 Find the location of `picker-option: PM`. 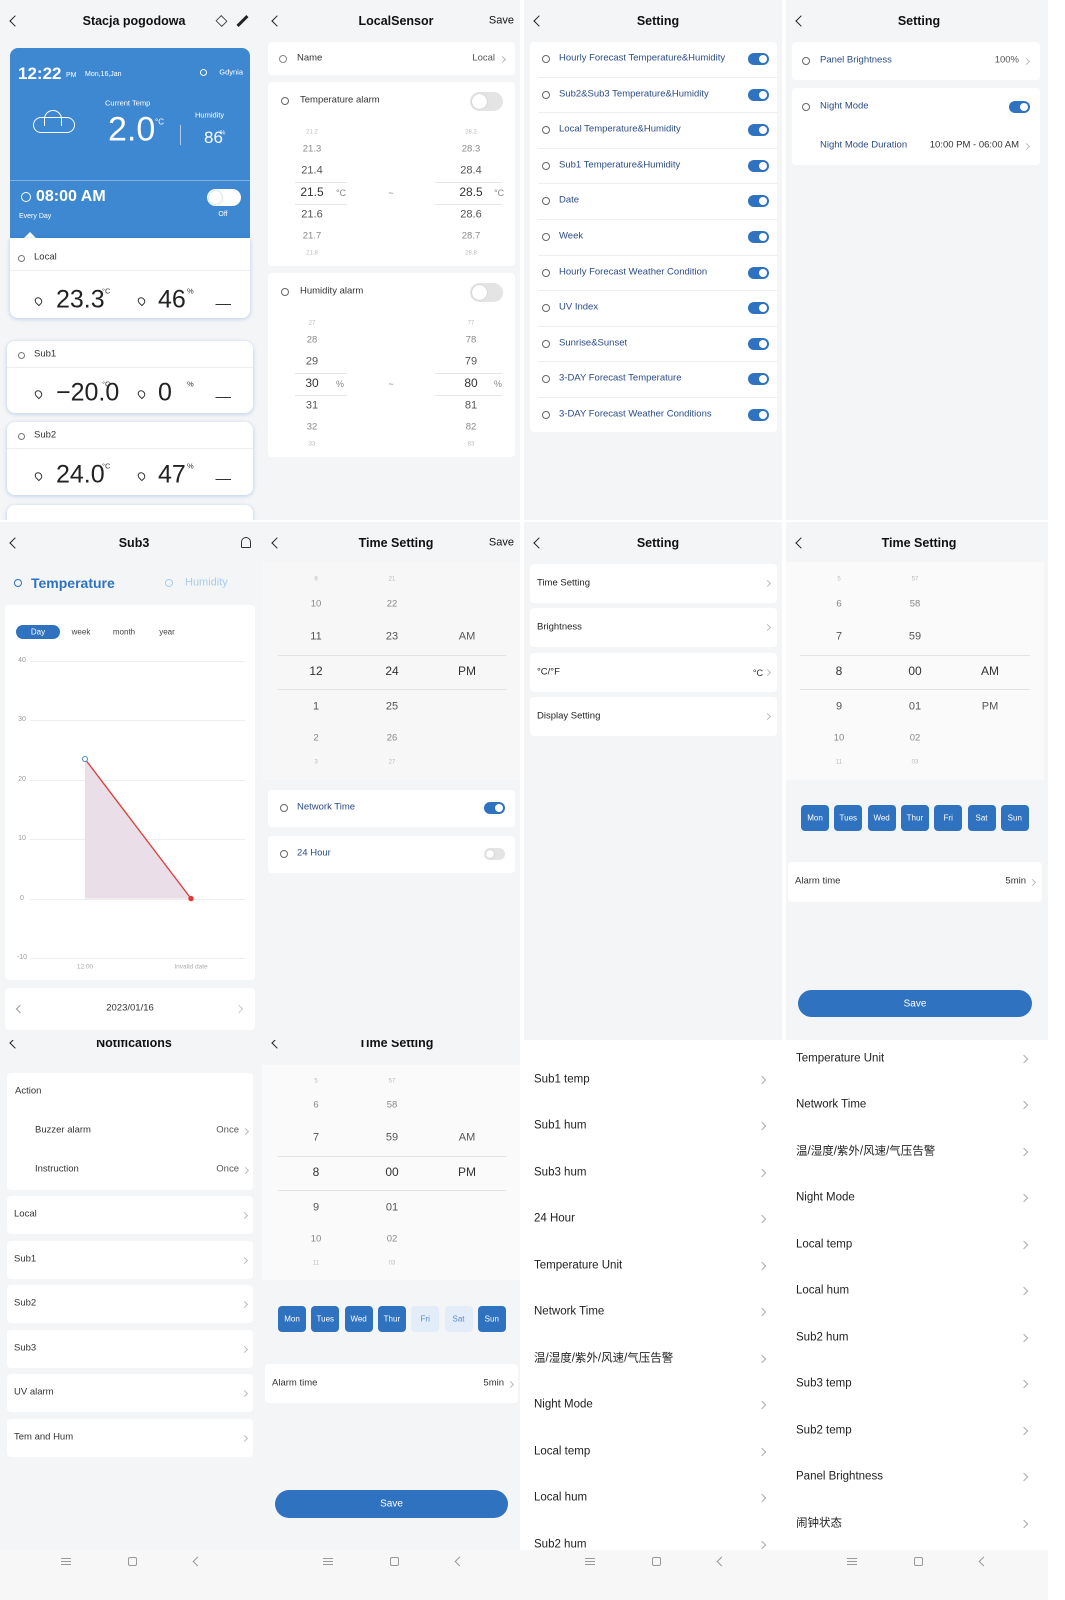

picker-option: PM is located at coordinates (467, 671).